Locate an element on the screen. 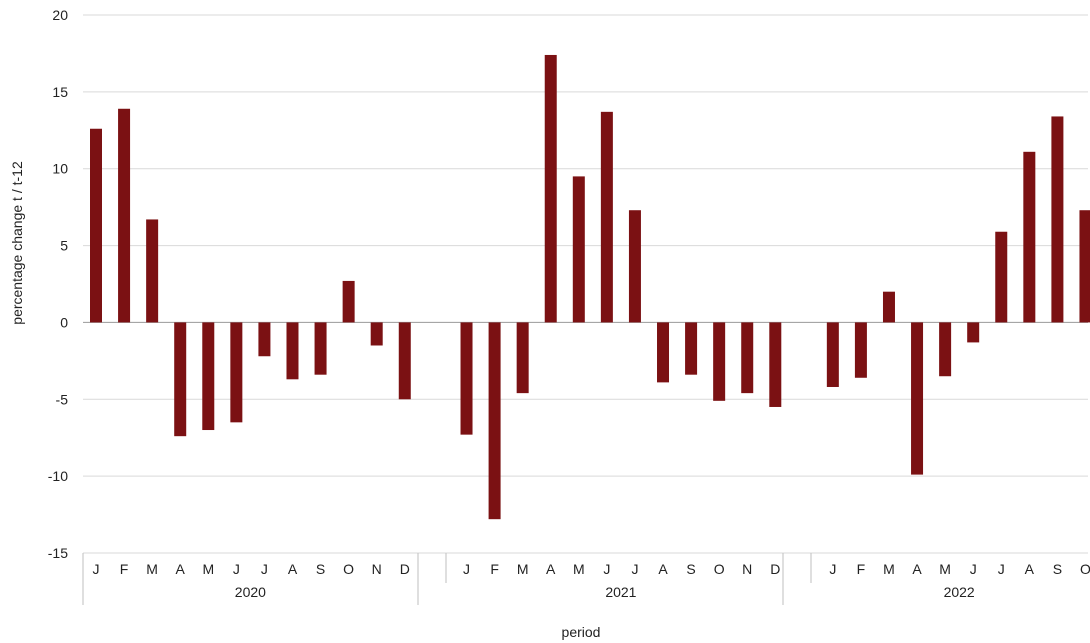 The width and height of the screenshot is (1090, 643). year-tick-label: 2021 is located at coordinates (620, 592).